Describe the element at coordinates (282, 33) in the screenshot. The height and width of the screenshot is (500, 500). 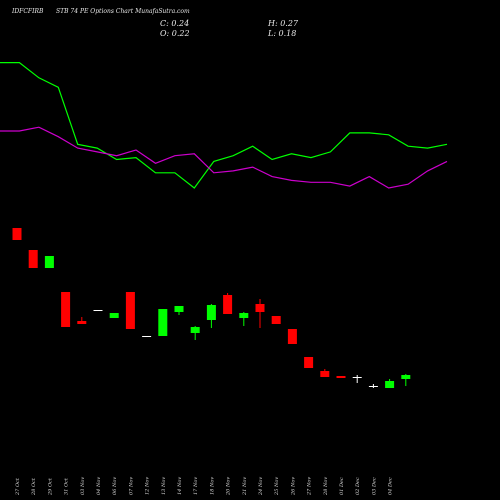
I see `low-value: L: 0.18` at that location.